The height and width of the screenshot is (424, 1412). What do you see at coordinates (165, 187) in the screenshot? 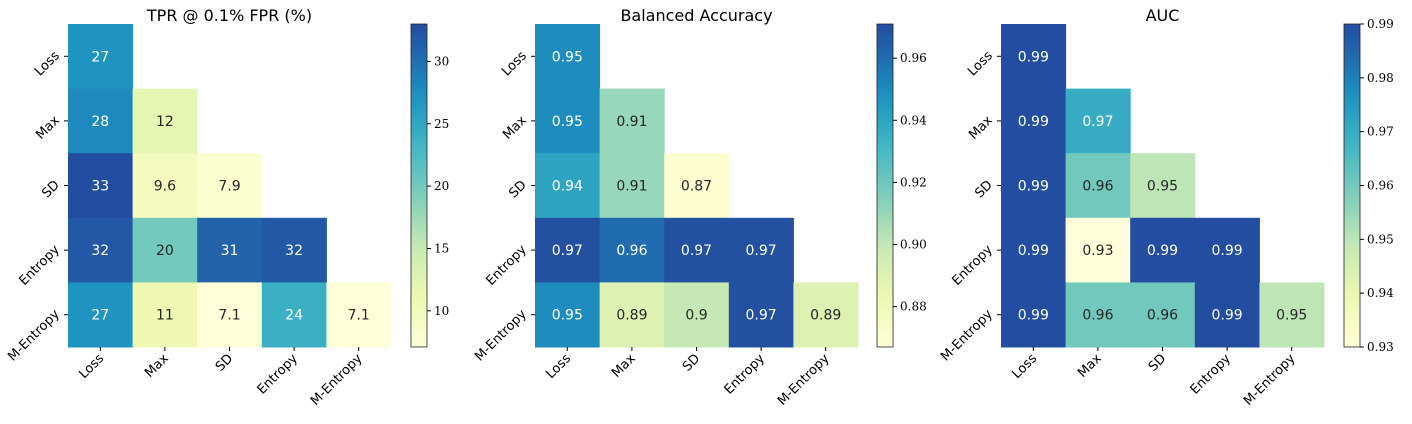
I see `cell-label: 9.6` at bounding box center [165, 187].